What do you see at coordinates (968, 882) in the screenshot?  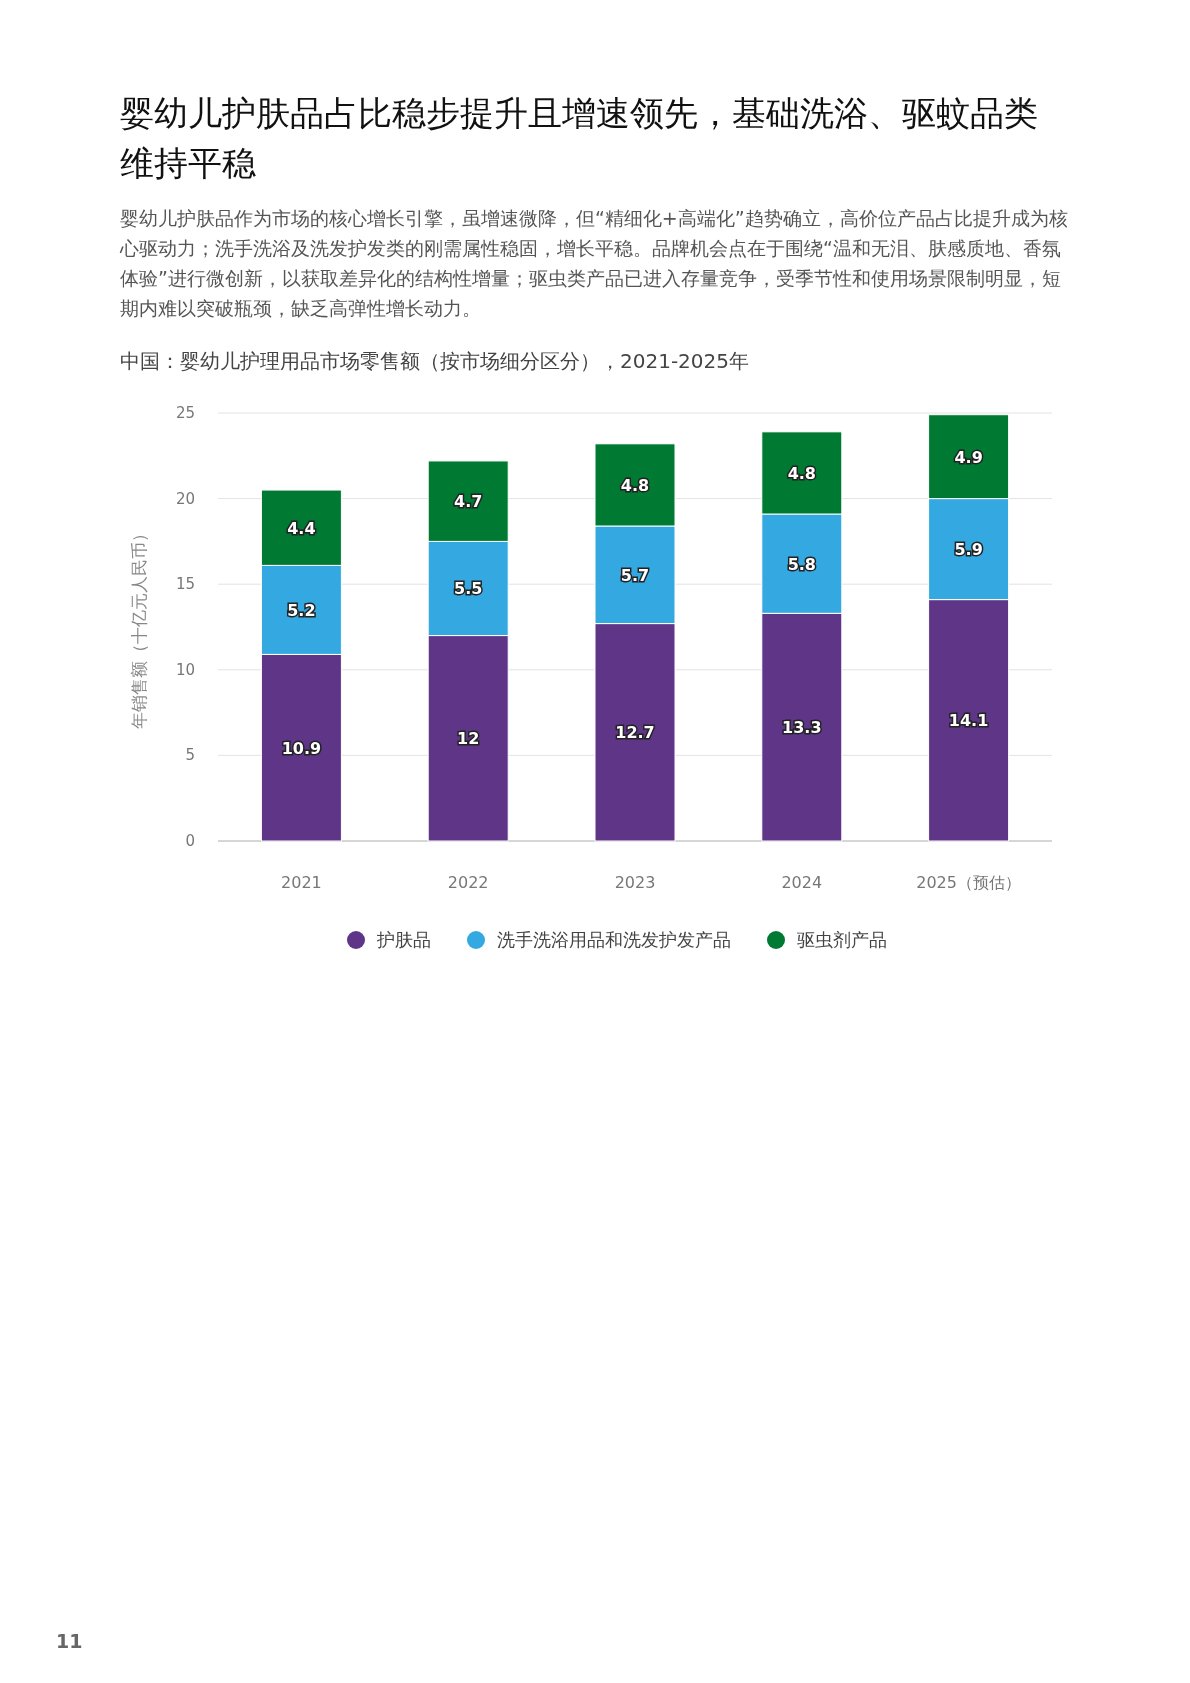 I see `x-tick-label: 2025（预估）` at bounding box center [968, 882].